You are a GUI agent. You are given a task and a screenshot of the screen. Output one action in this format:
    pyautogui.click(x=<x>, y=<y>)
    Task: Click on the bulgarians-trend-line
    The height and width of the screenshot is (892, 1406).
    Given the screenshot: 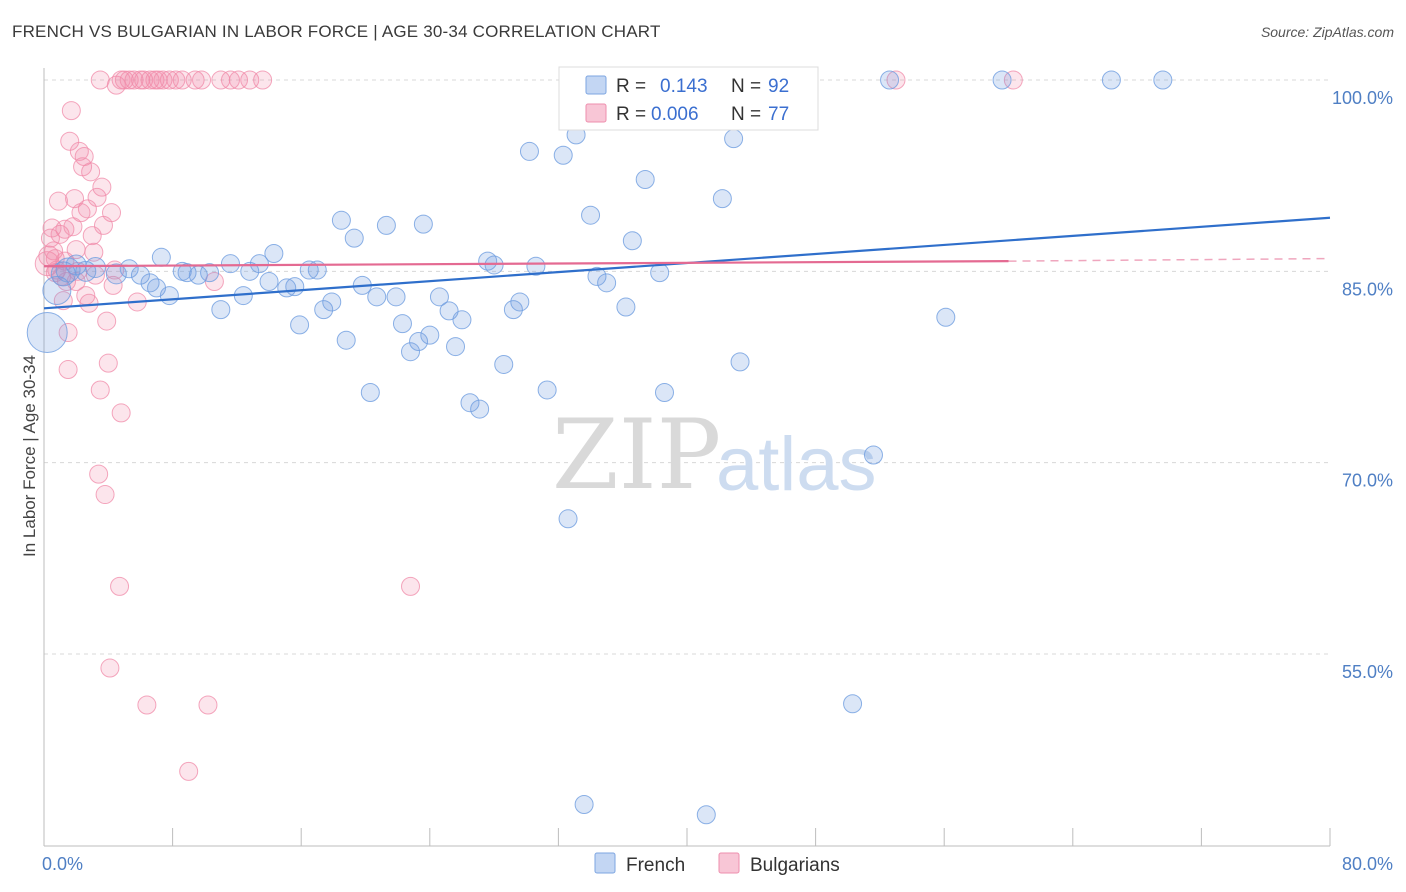 What is the action you would take?
    pyautogui.click(x=526, y=264)
    